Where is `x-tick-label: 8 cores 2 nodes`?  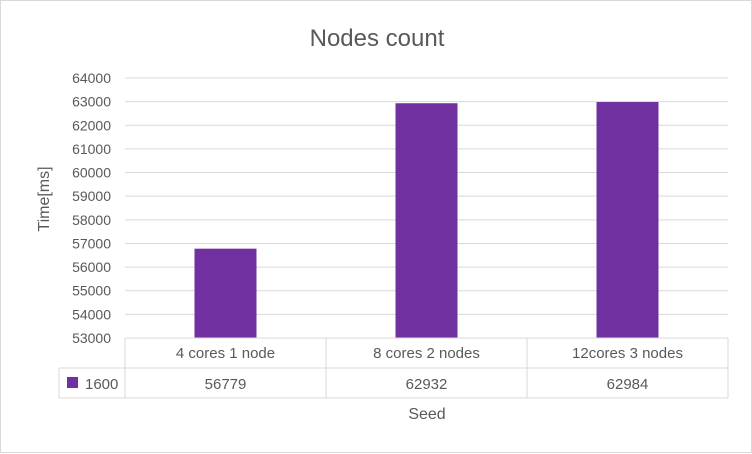 x-tick-label: 8 cores 2 nodes is located at coordinates (426, 353).